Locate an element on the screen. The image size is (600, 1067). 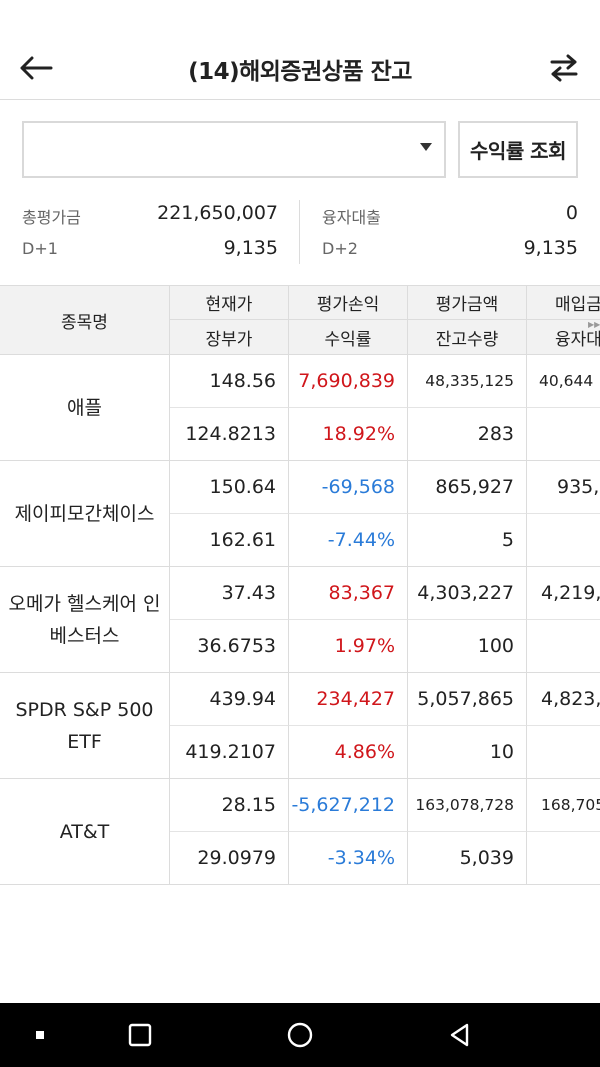
cell-eval: 5,057,865 is located at coordinates (467, 699).